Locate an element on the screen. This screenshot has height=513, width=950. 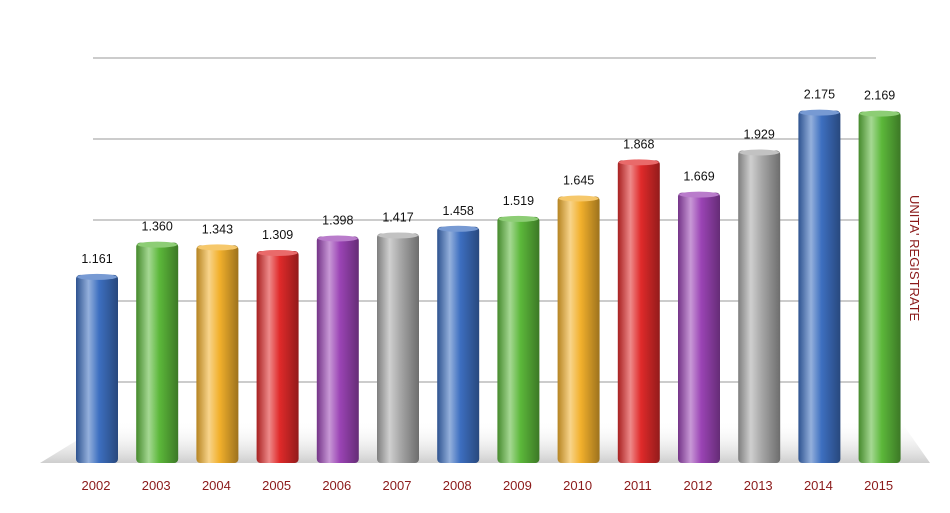
value-label-2013: 1.929 is located at coordinates (759, 135).